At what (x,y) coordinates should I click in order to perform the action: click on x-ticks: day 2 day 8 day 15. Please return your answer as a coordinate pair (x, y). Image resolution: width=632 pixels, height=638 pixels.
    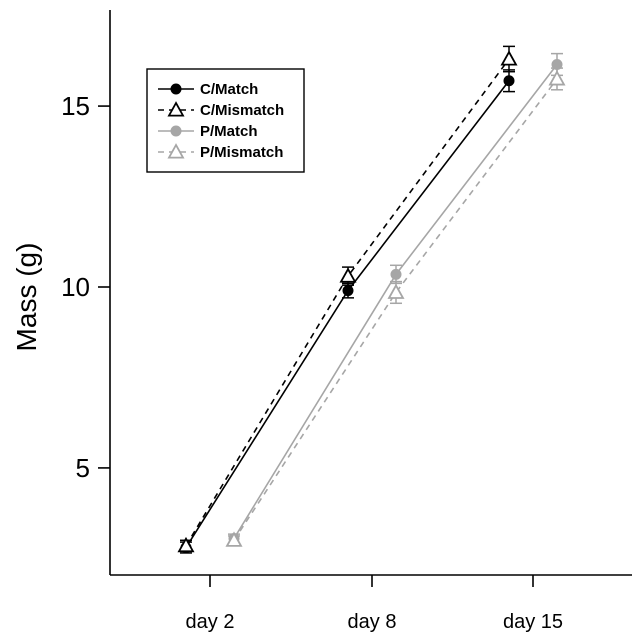
    Looking at the image, I should click on (374, 604).